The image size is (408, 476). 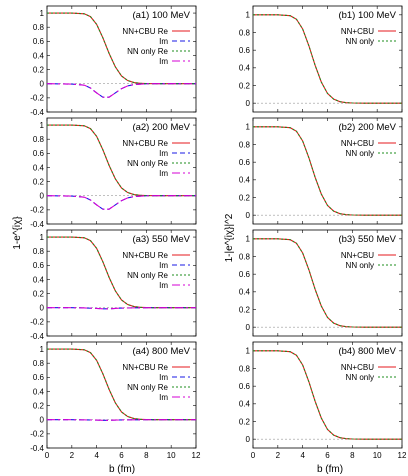 I want to click on x-tick-label: 0, so click(x=47, y=455).